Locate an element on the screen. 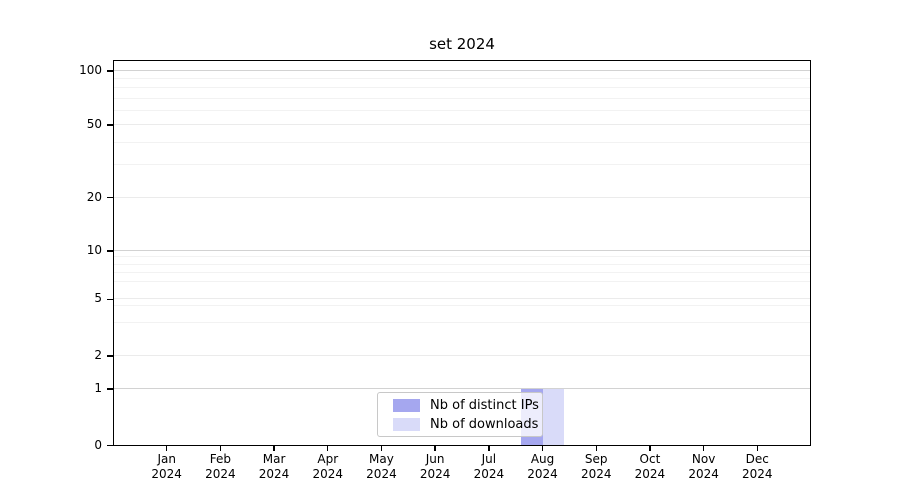 The width and height of the screenshot is (900, 500). y-tick-label: 1 is located at coordinates (98, 388).